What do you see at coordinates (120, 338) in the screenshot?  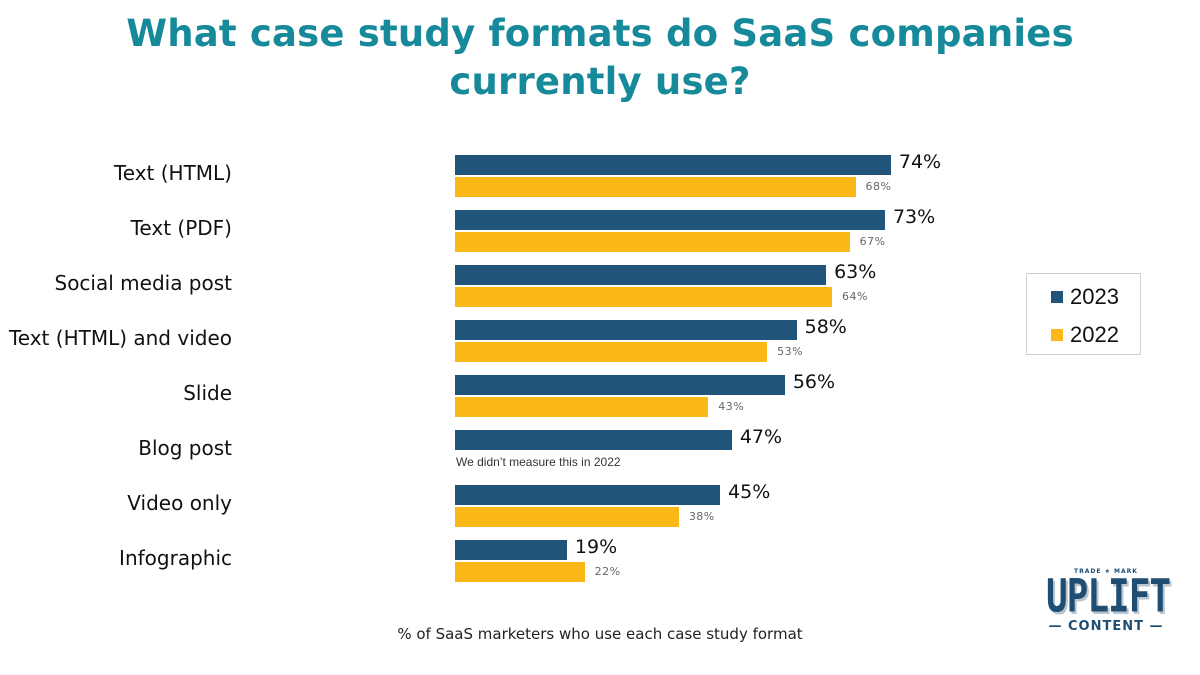 I see `category-label: Text (HTML) and video` at bounding box center [120, 338].